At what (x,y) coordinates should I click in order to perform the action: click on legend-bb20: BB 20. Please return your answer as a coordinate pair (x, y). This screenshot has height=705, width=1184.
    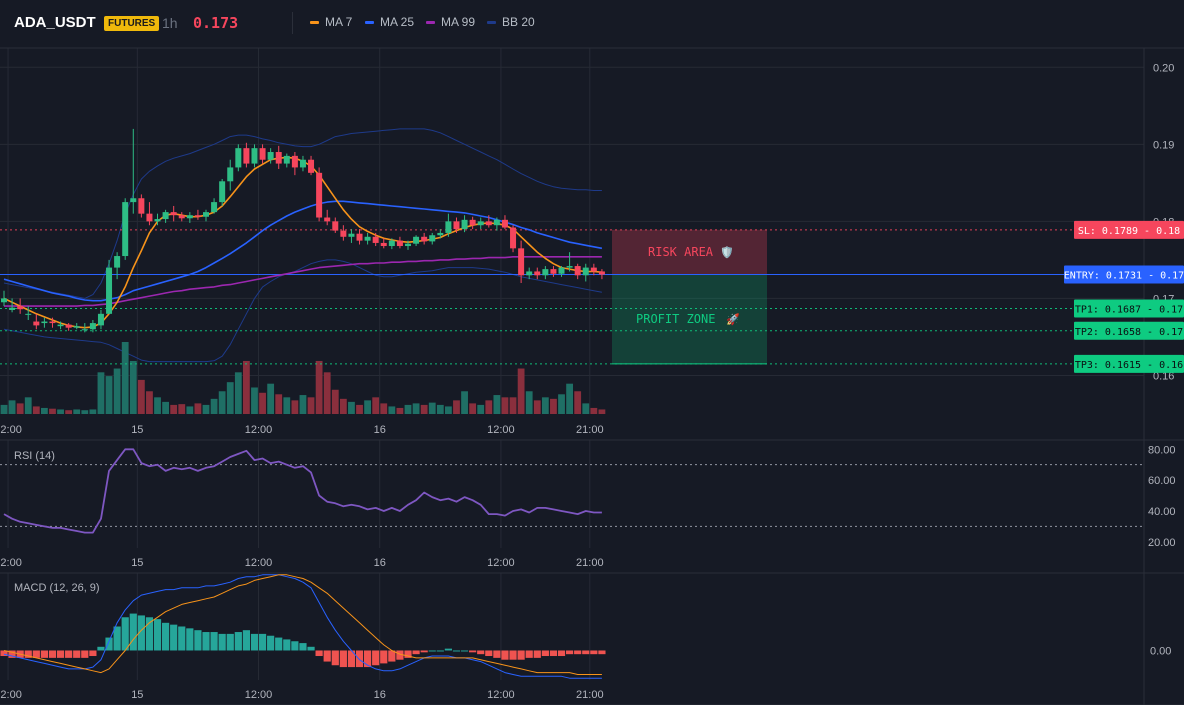
    Looking at the image, I should click on (511, 22).